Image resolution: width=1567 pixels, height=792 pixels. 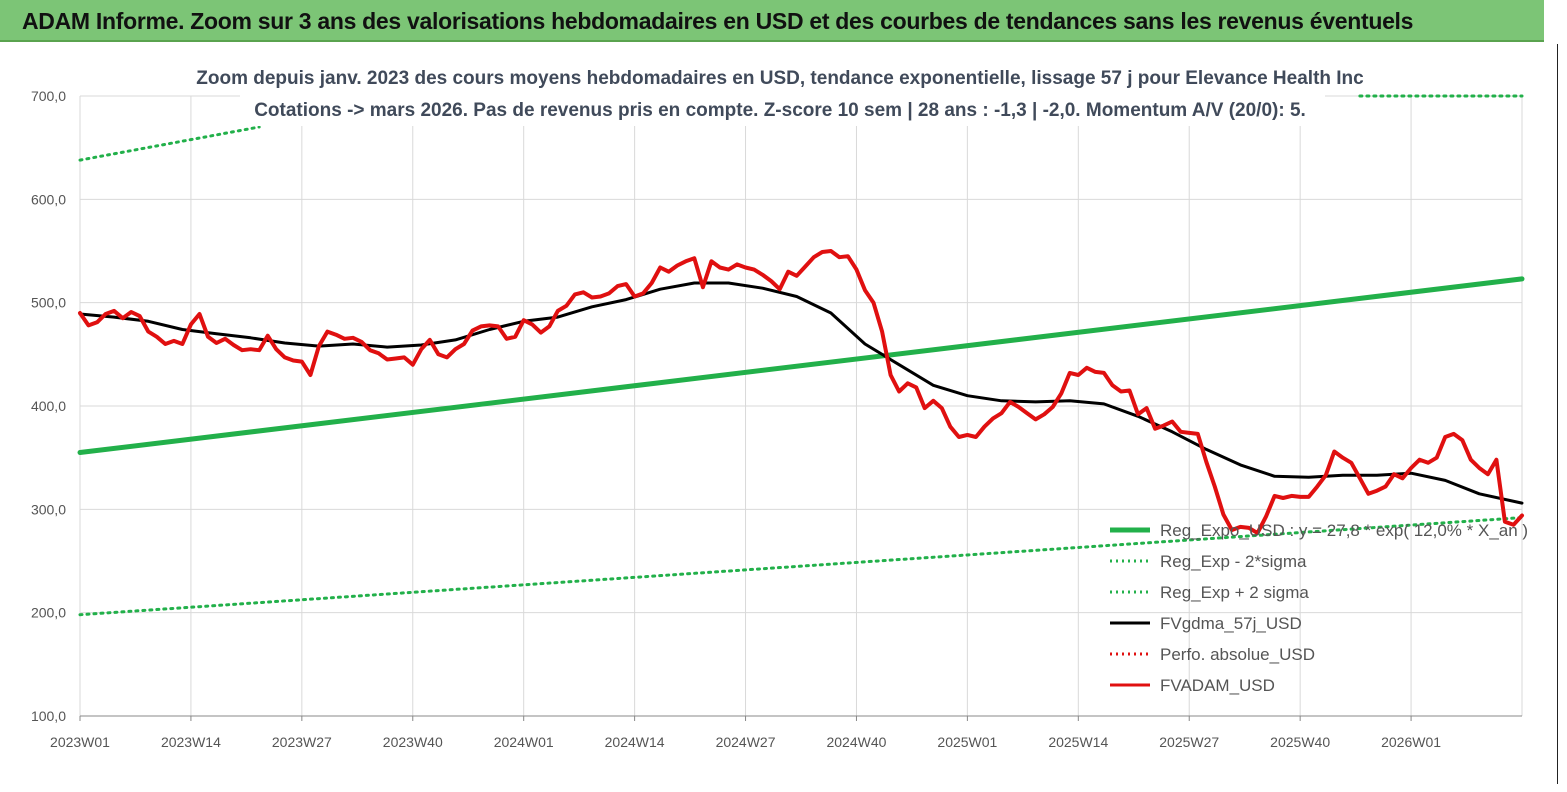 I want to click on x-tick-label: 2023W14, so click(x=191, y=742).